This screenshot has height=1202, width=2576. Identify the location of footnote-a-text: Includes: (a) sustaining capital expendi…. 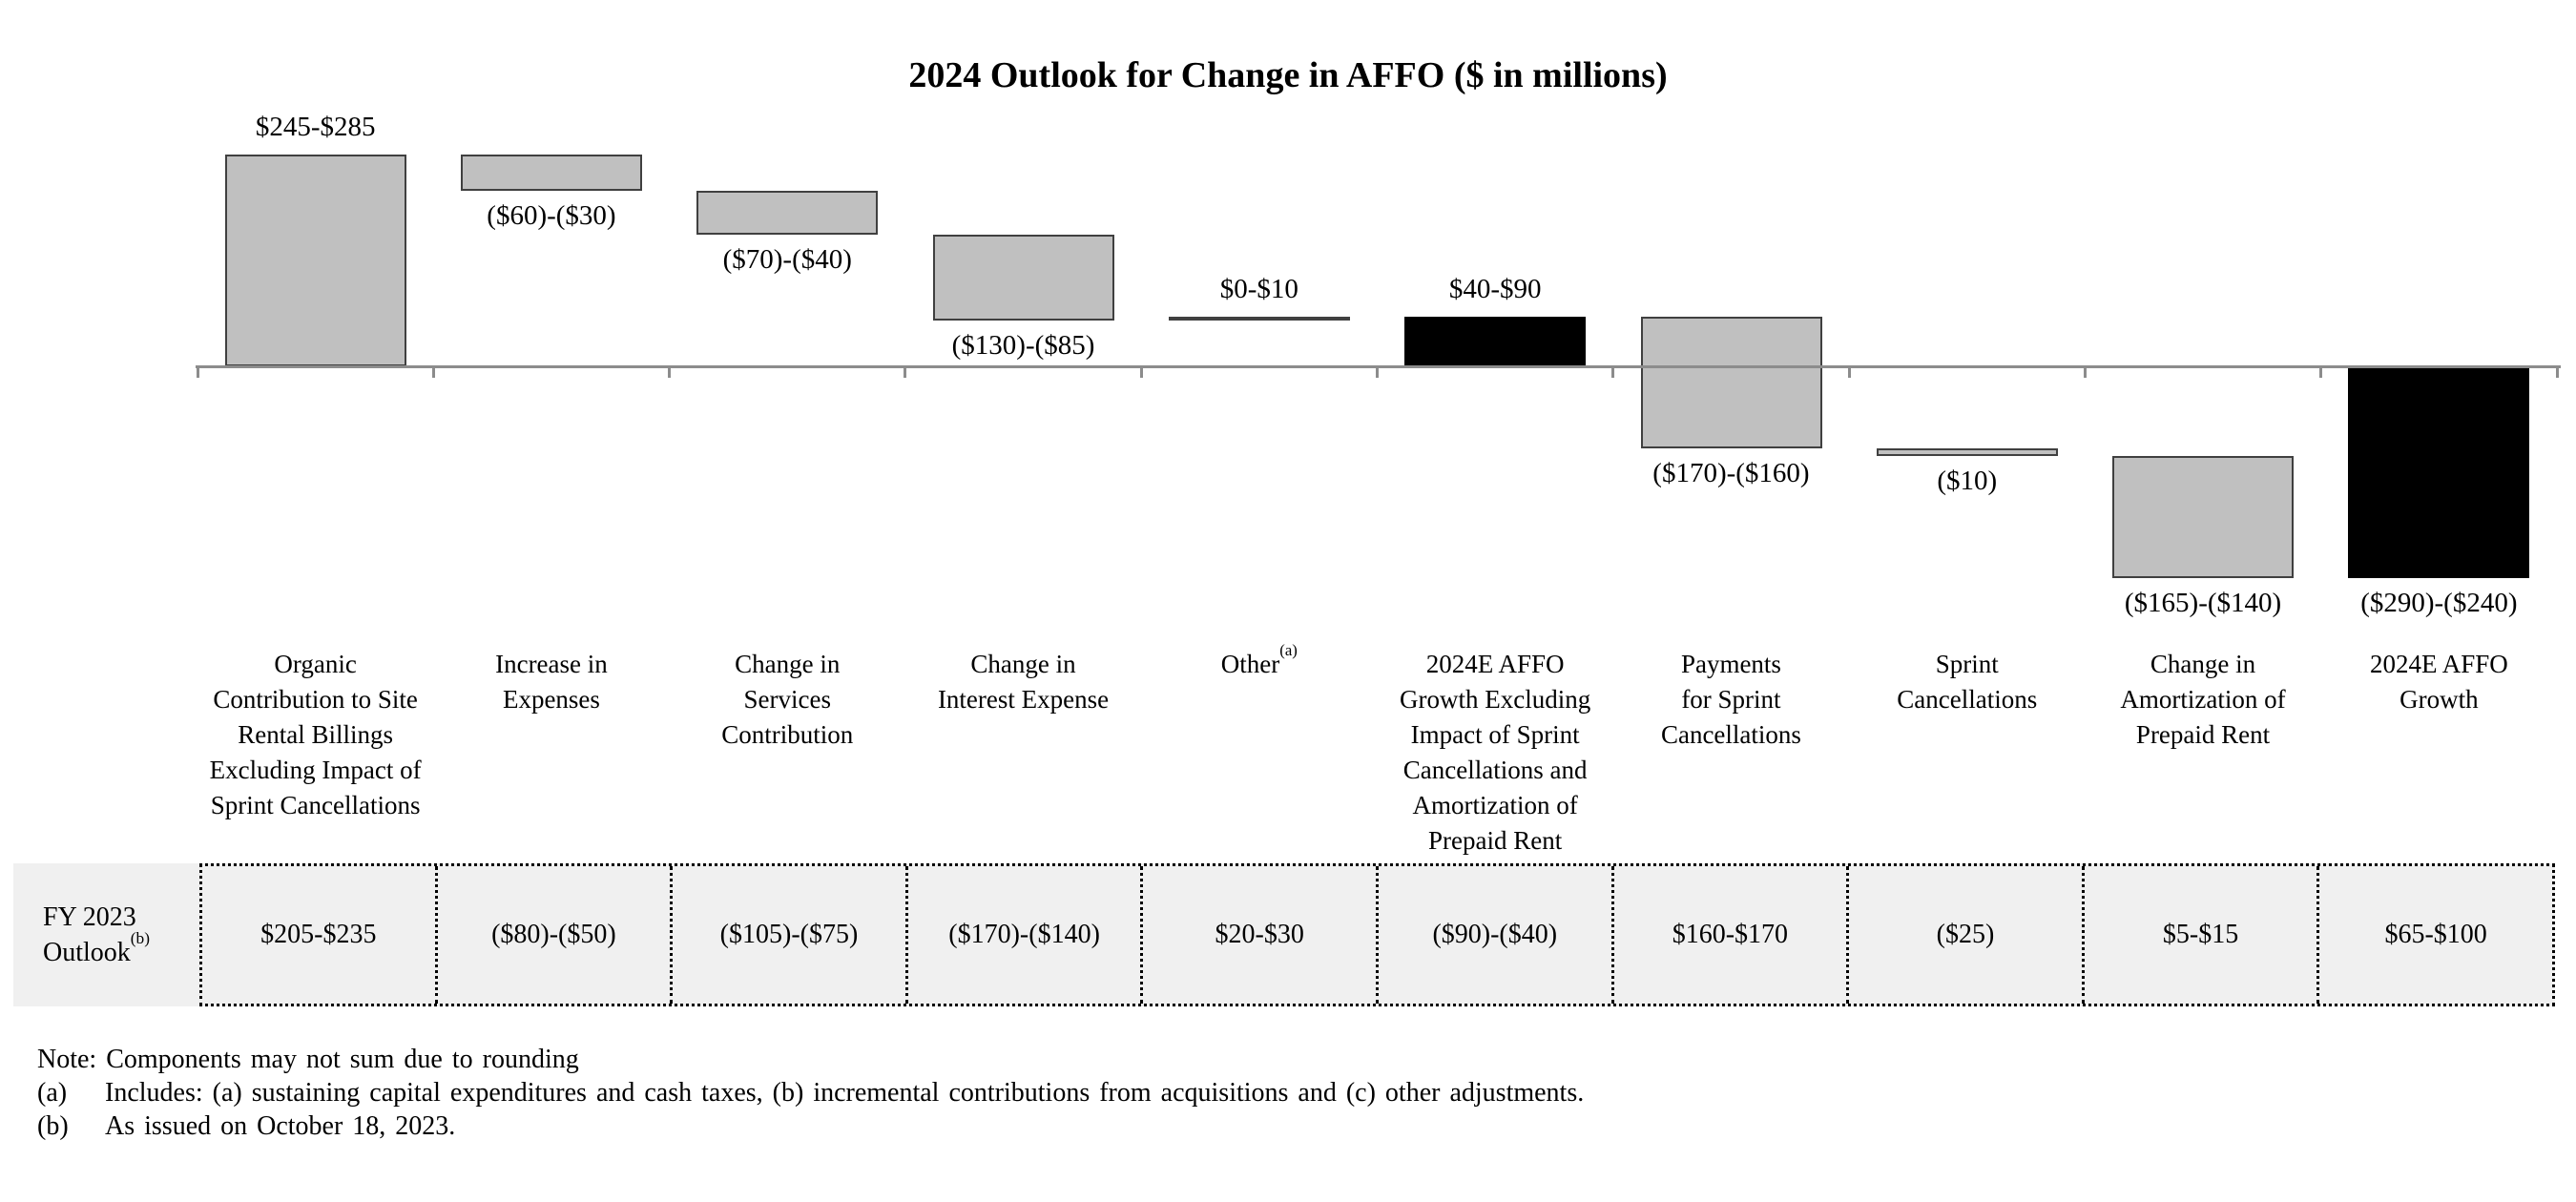
(845, 1093).